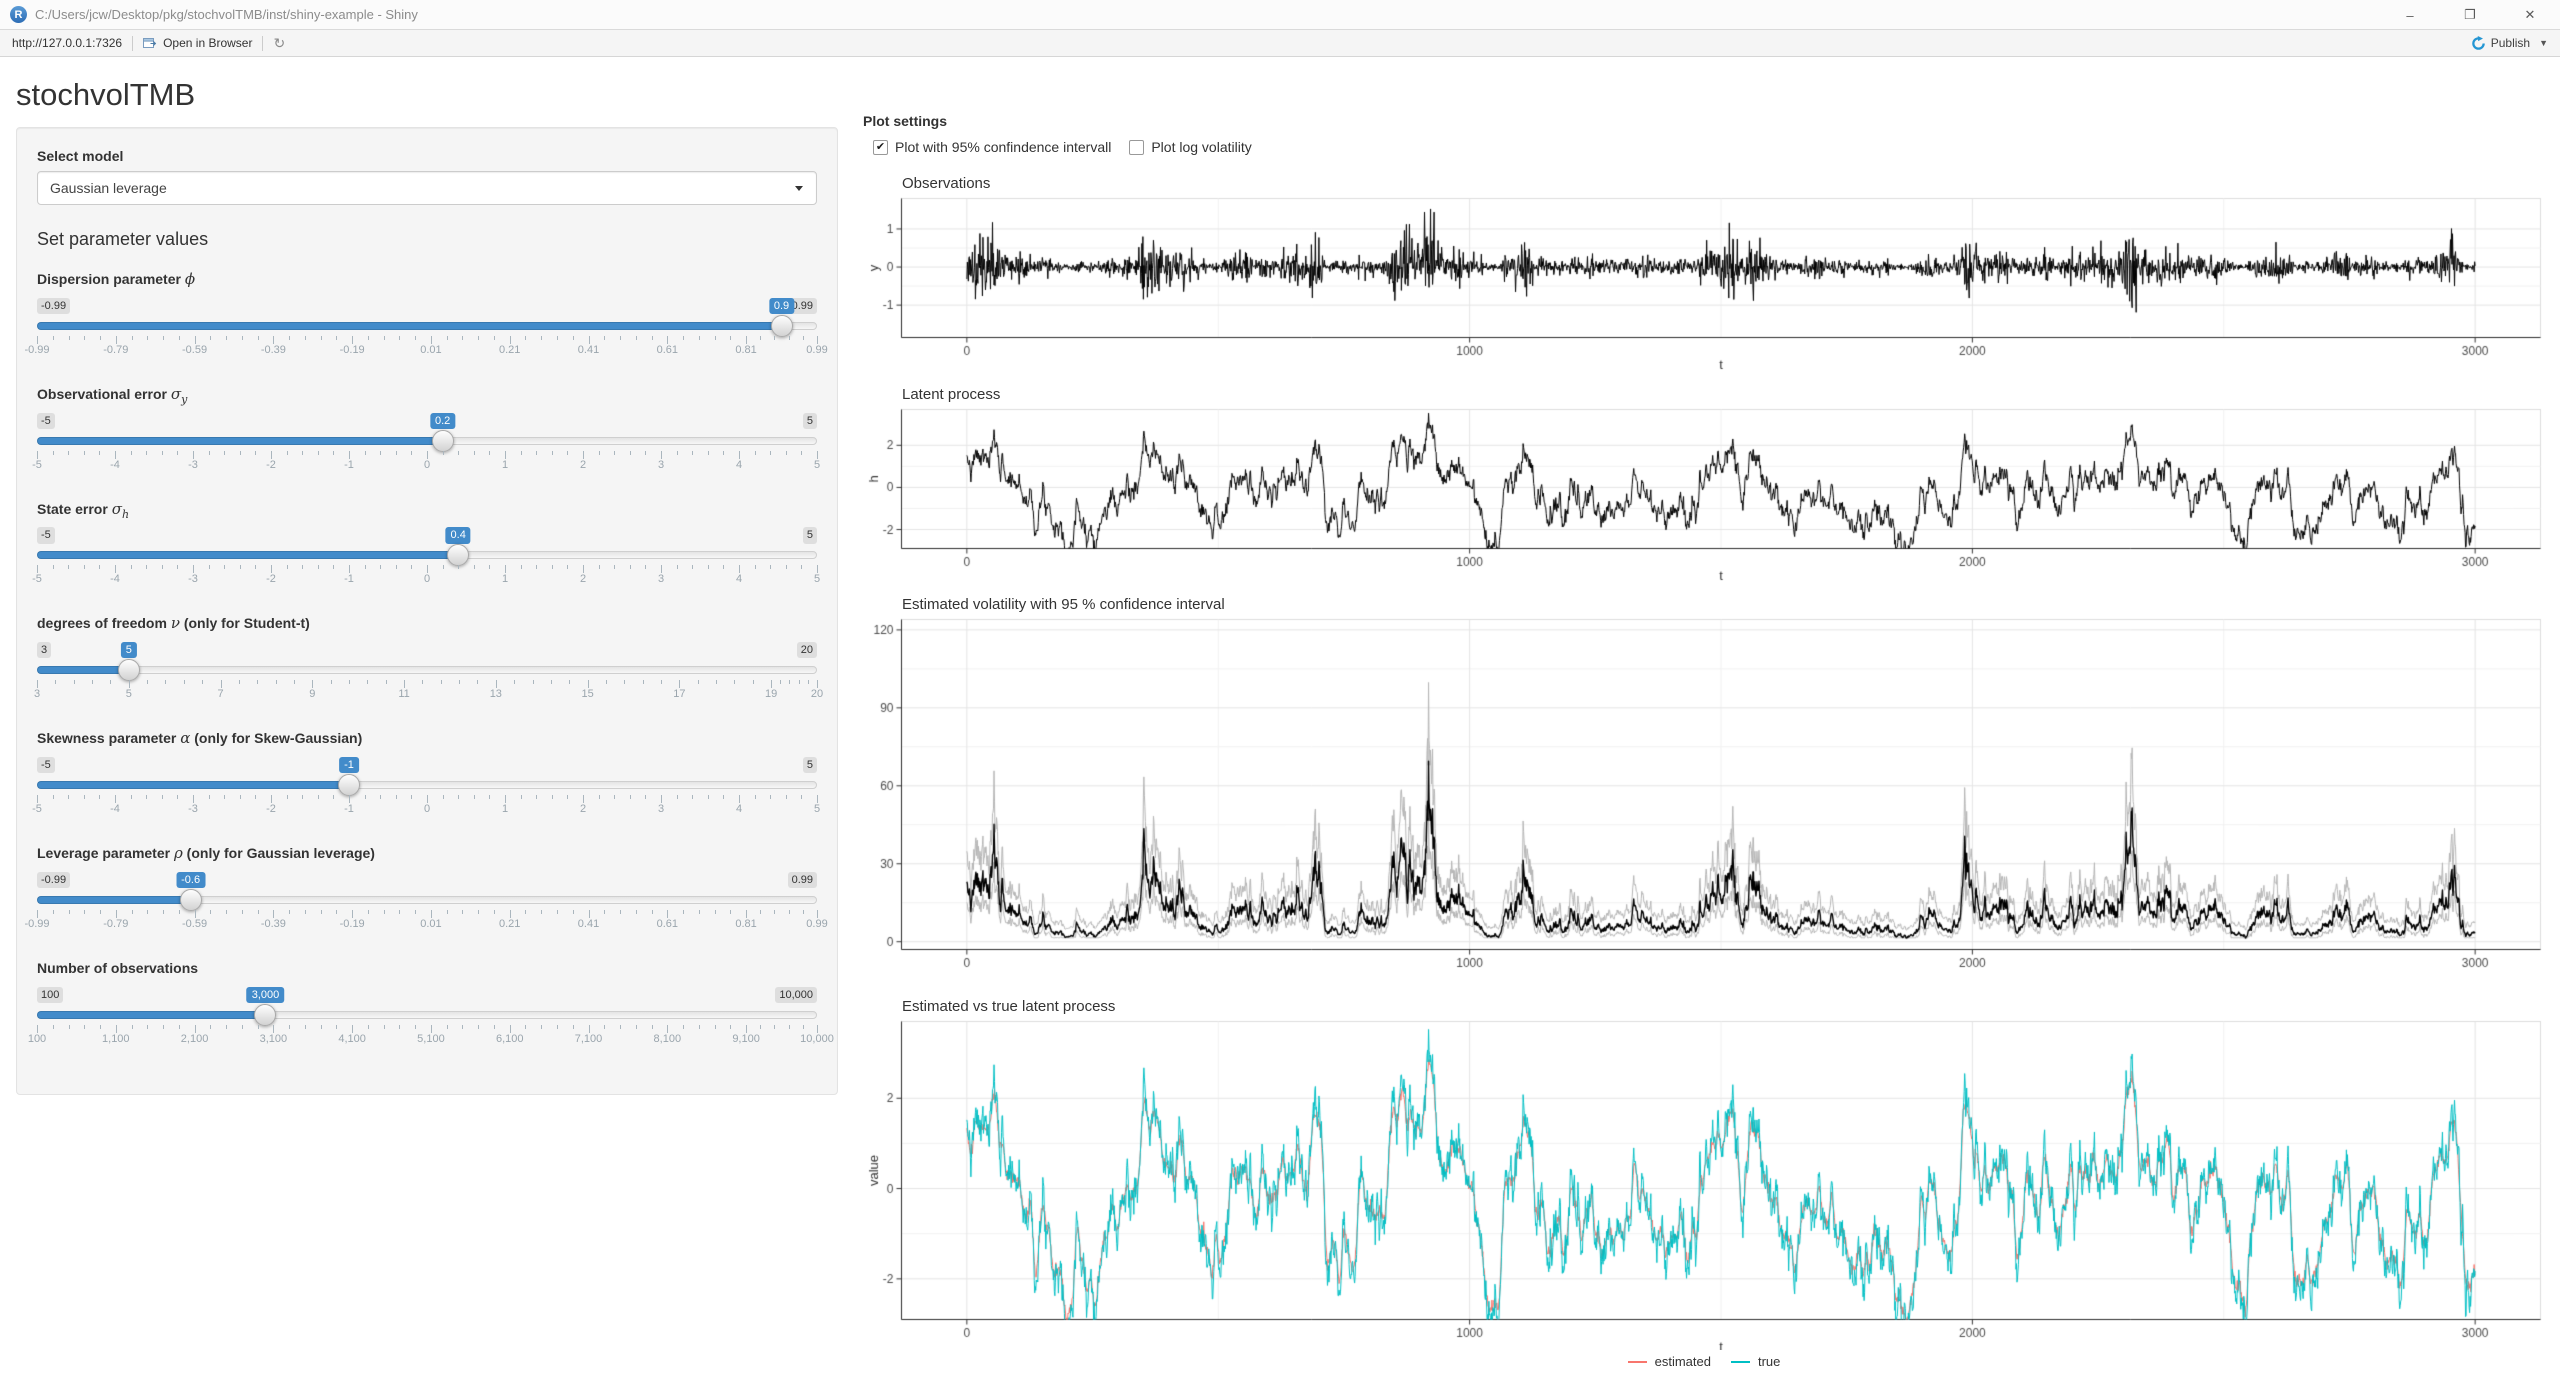  Describe the element at coordinates (128, 694) in the screenshot. I see `slider-tick-label: 5` at that location.